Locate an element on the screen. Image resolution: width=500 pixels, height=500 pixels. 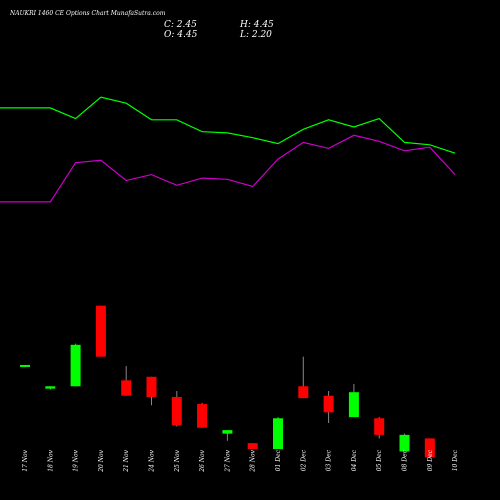
candle-21-nov is located at coordinates (126, 381).